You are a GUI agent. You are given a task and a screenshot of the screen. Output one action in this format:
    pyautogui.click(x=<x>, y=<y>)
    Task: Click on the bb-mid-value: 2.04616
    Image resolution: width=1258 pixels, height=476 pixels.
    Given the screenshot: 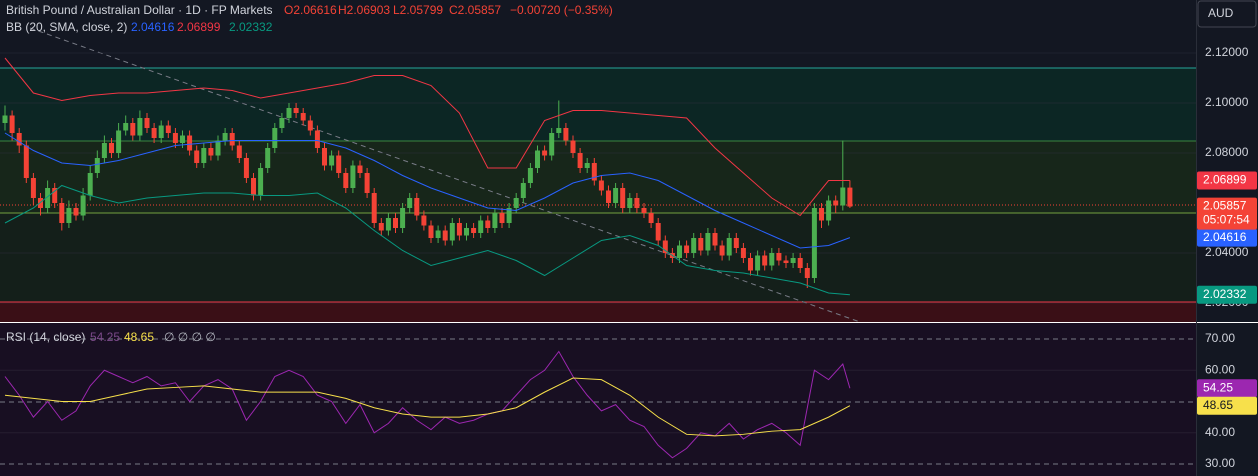 What is the action you would take?
    pyautogui.click(x=153, y=27)
    